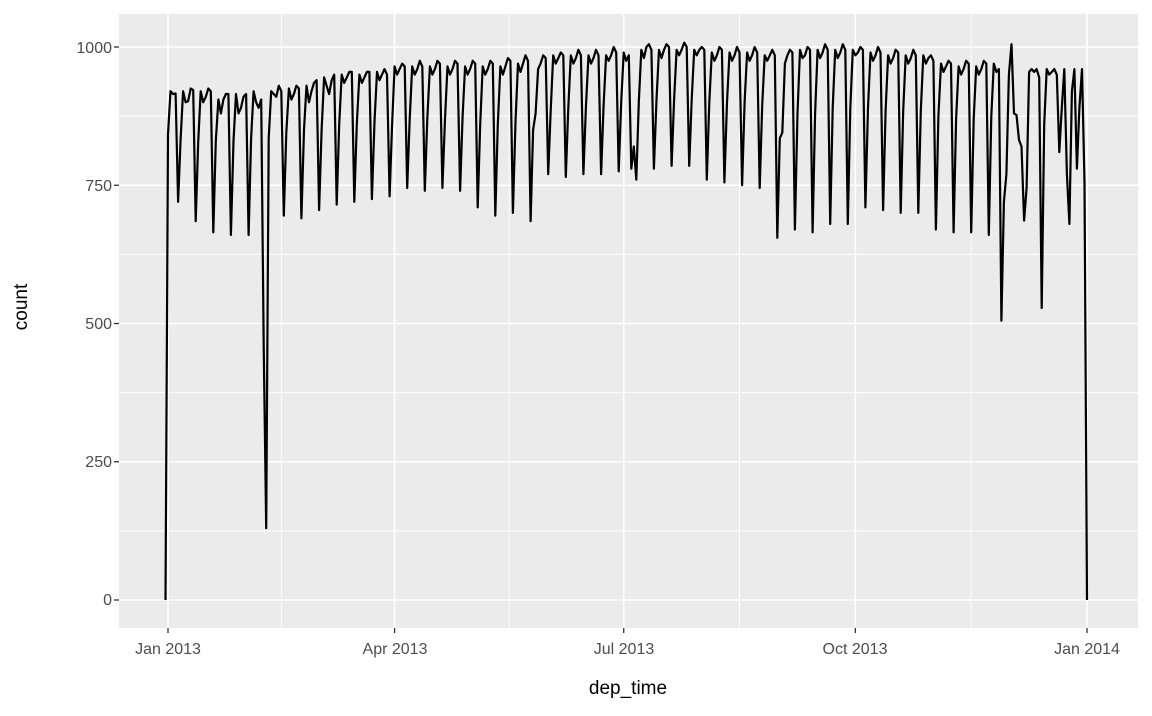 The height and width of the screenshot is (716, 1152). Describe the element at coordinates (168, 649) in the screenshot. I see `x-tick-label-jan2013: Jan 2013` at that location.